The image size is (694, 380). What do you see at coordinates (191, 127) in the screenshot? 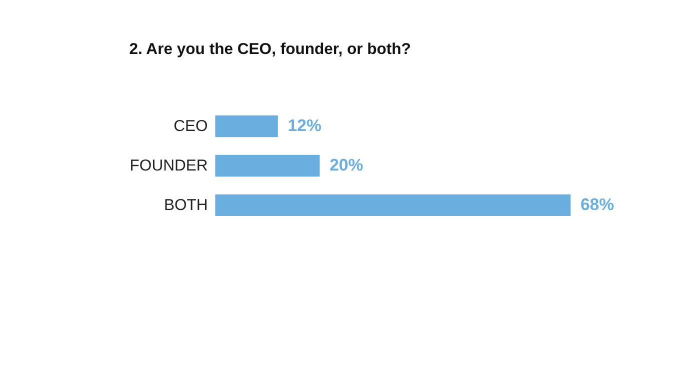
I see `y-tick-label: CEO` at bounding box center [191, 127].